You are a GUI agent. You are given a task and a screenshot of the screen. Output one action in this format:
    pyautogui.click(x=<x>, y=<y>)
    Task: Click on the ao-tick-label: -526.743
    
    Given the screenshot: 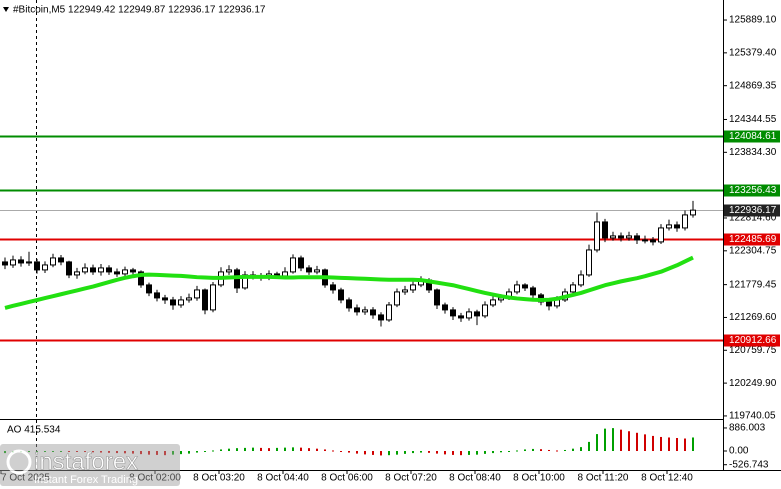 What is the action you would take?
    pyautogui.click(x=749, y=464)
    